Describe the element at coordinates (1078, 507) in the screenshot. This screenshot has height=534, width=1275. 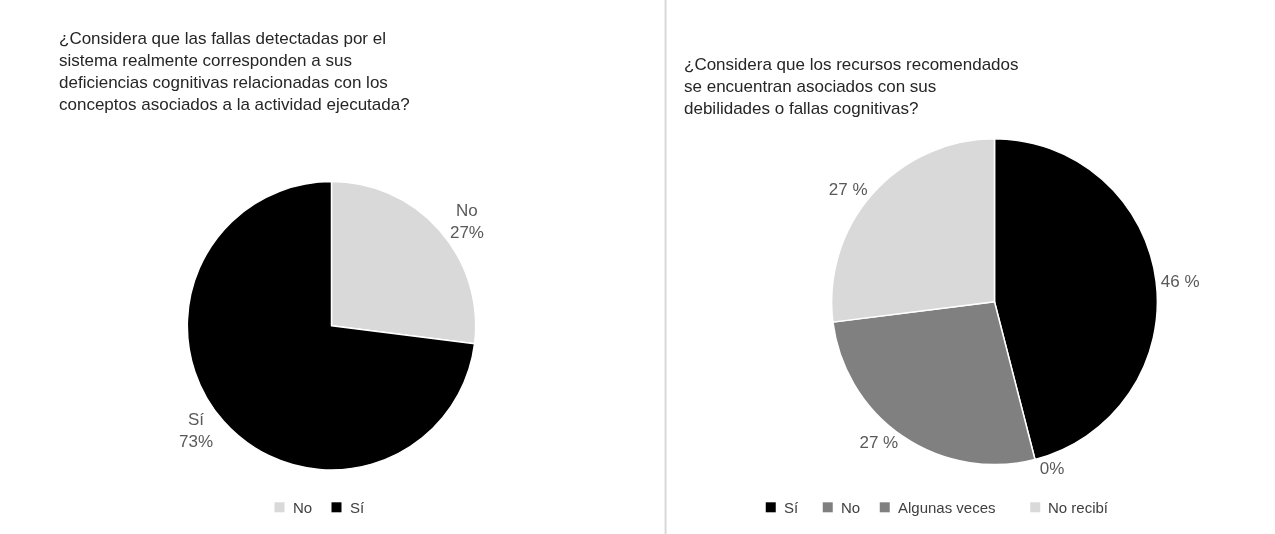
I see `legend-label: No recibí` at that location.